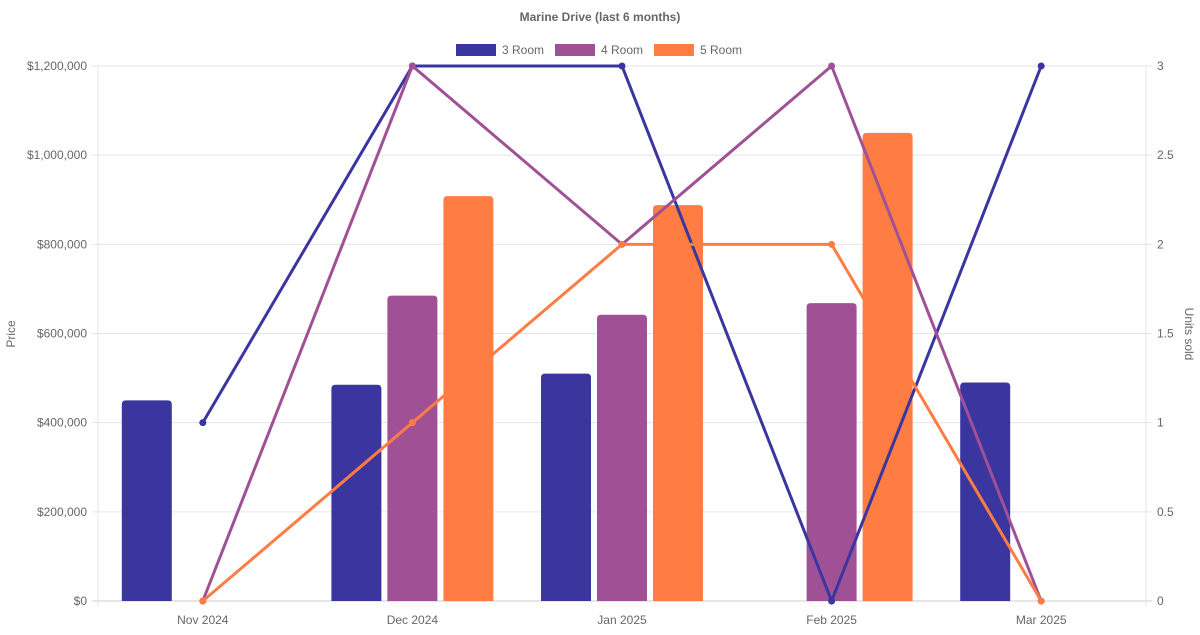 This screenshot has height=635, width=1200. I want to click on legend-label: 4 Room, so click(622, 50).